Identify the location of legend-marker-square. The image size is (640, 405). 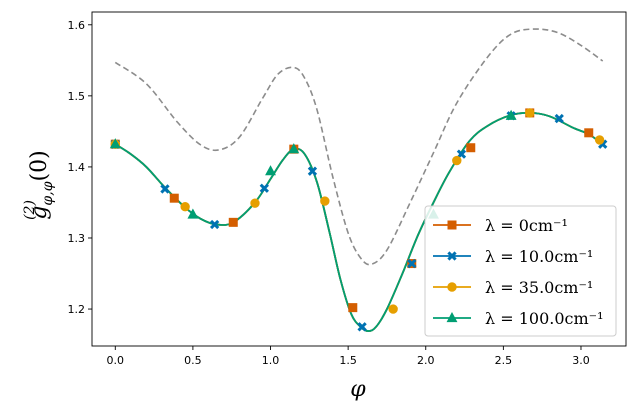
(452, 225).